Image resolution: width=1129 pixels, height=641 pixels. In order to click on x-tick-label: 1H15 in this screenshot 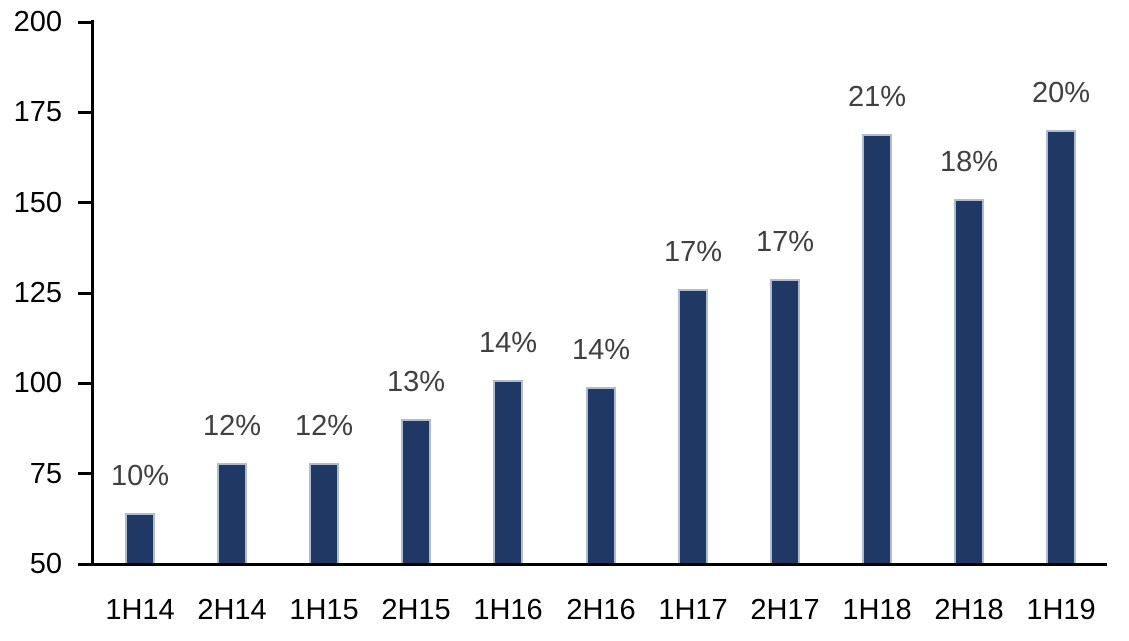, I will do `click(324, 610)`.